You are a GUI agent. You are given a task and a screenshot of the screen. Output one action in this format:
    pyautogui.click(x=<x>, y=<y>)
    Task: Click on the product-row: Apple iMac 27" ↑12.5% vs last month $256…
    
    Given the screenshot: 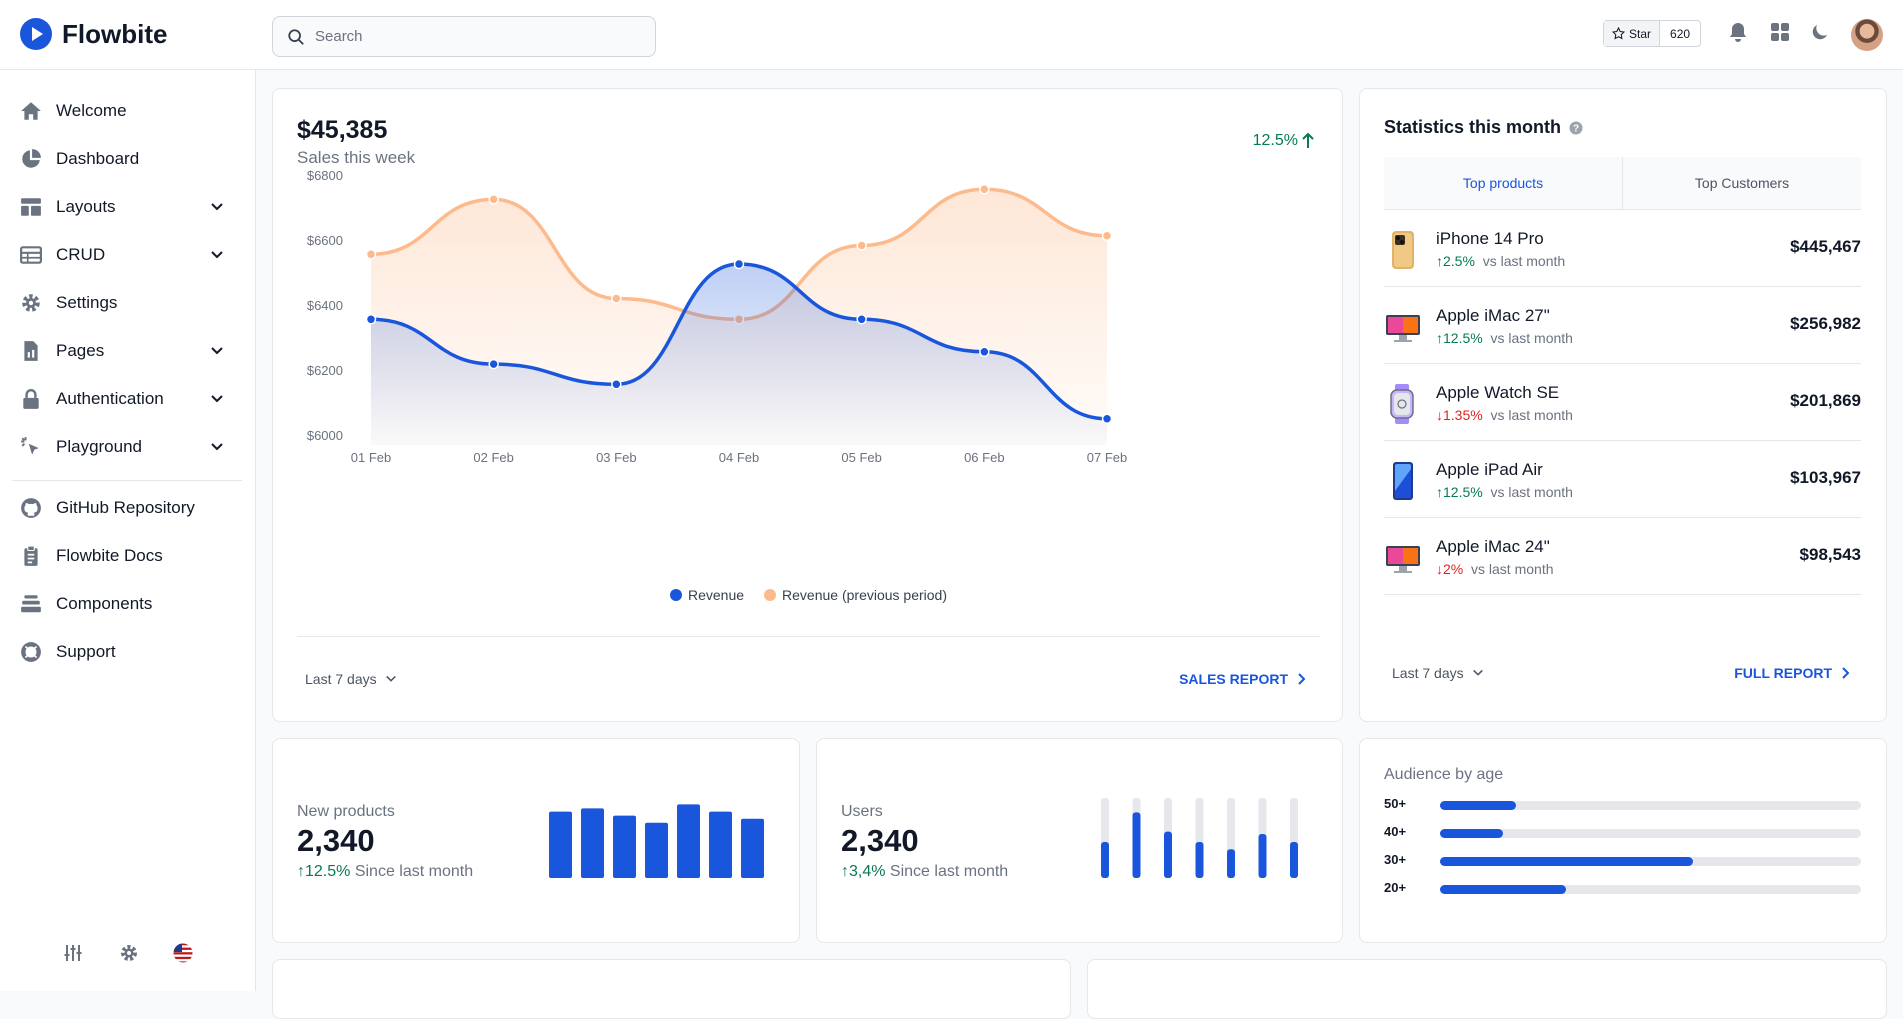 What is the action you would take?
    pyautogui.click(x=1622, y=325)
    